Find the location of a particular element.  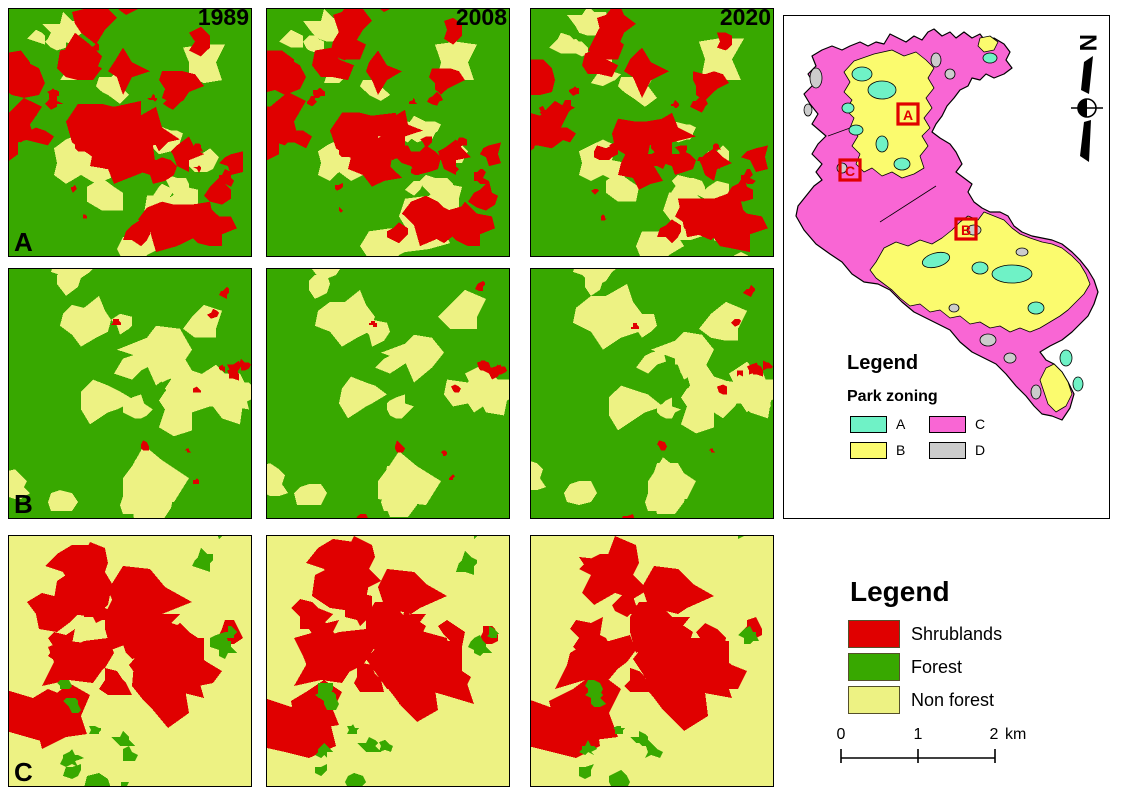

scalebar-tick-1: 1 is located at coordinates (918, 734).